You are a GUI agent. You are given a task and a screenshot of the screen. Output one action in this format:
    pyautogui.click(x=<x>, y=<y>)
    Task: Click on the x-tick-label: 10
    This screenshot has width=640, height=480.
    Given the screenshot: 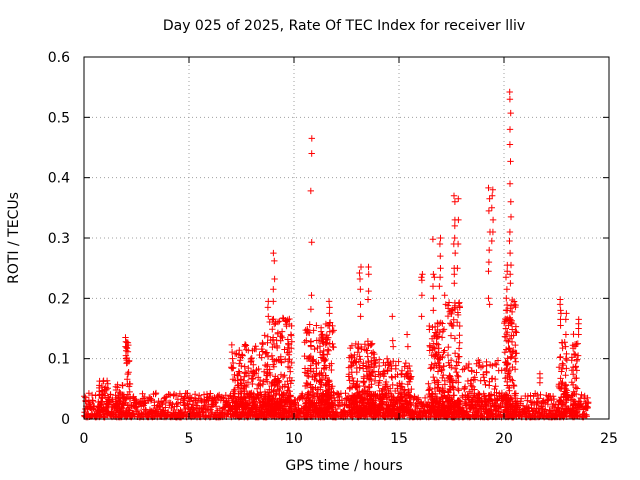 What is the action you would take?
    pyautogui.click(x=294, y=439)
    